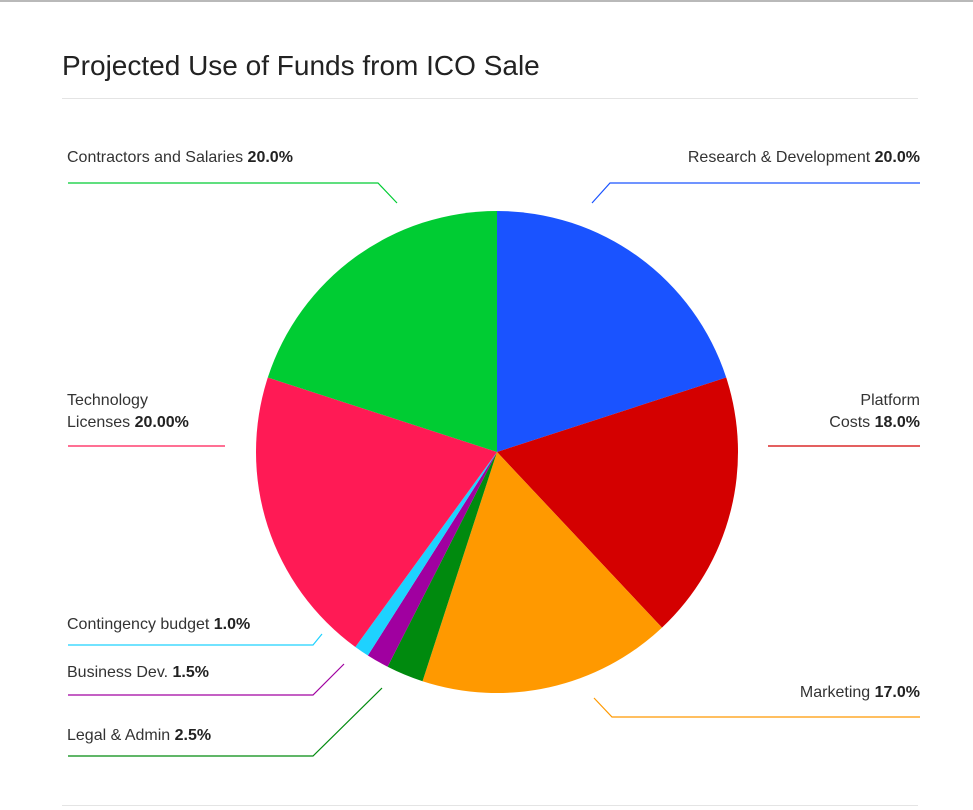 This screenshot has width=973, height=810. I want to click on category-label: Marketing, so click(835, 692).